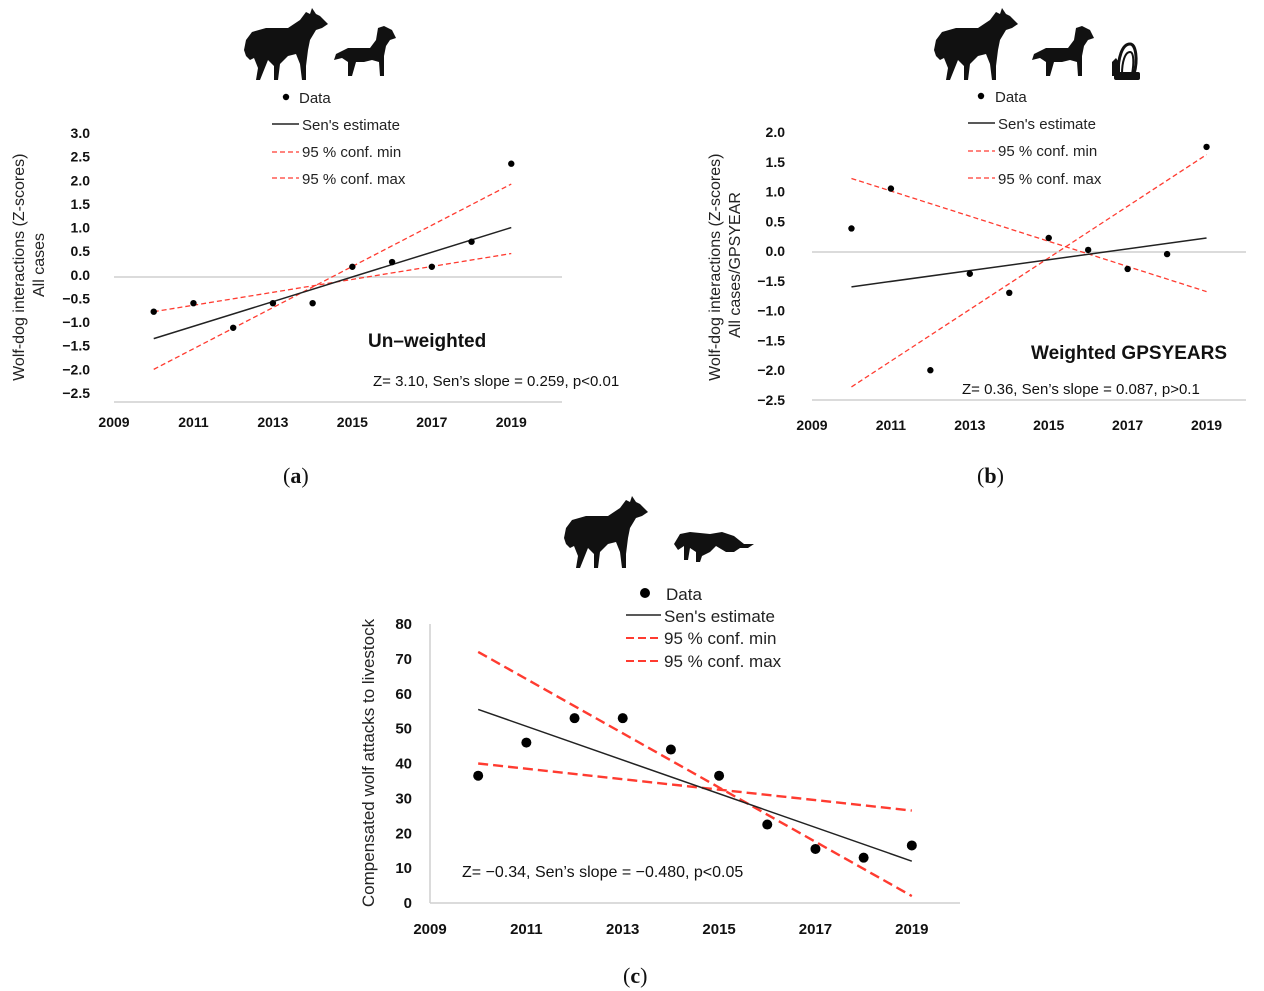 The height and width of the screenshot is (991, 1264). Describe the element at coordinates (427, 341) in the screenshot. I see `weighting-label-a: Un–weighted` at that location.